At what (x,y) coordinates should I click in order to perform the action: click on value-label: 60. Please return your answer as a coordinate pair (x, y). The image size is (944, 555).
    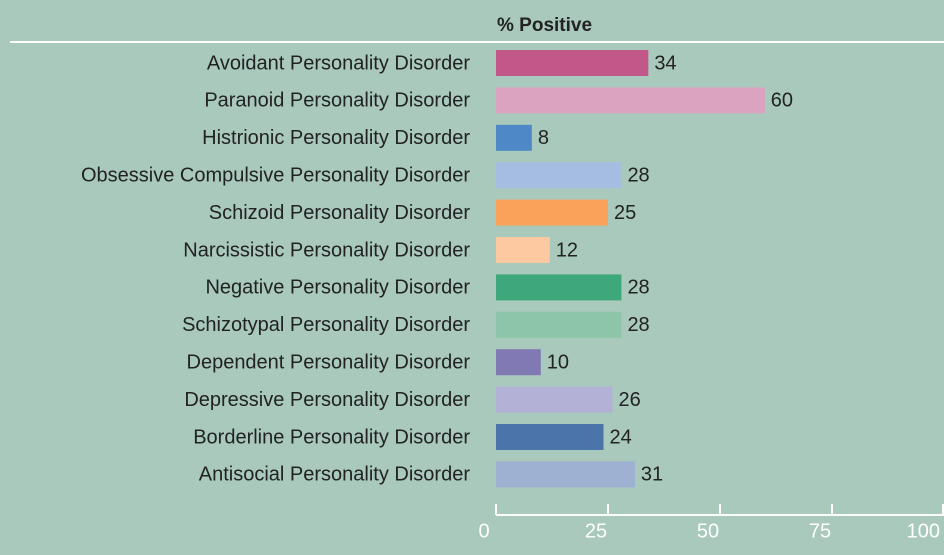
    Looking at the image, I should click on (782, 101).